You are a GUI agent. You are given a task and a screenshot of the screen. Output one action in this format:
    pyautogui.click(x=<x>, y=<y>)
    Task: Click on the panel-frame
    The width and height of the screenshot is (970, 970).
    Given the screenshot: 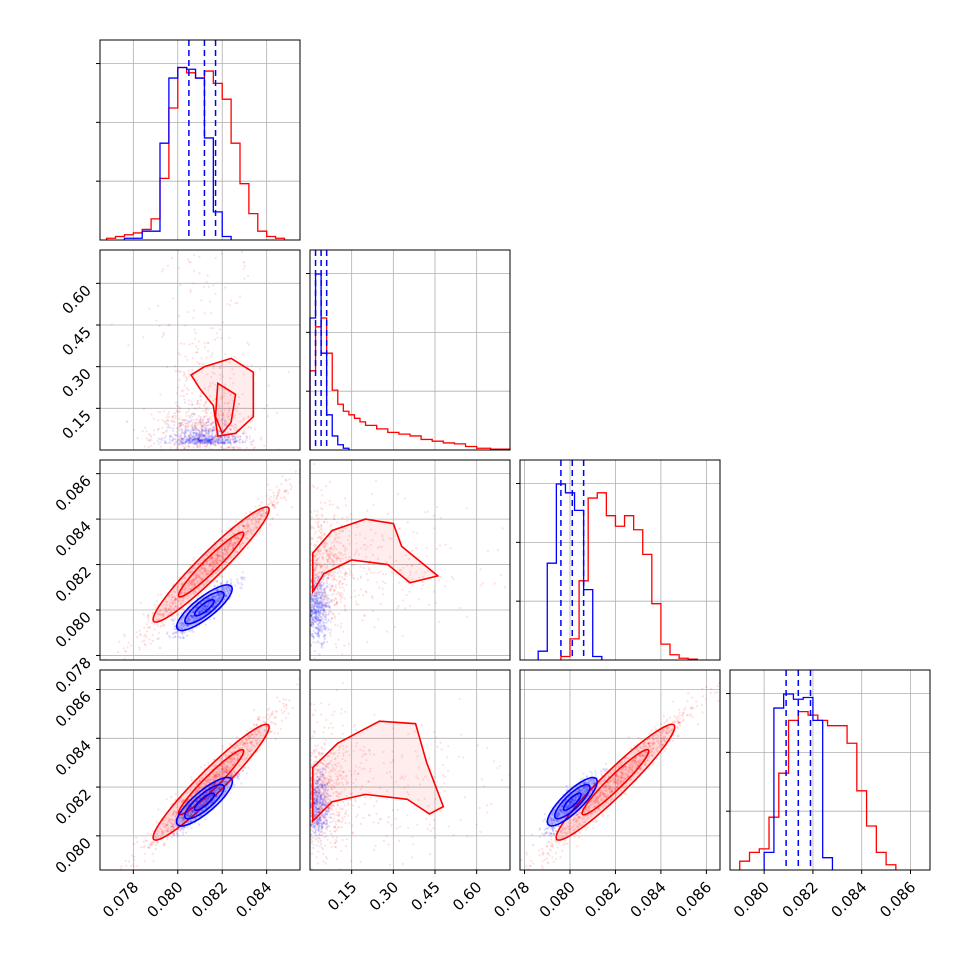 What is the action you would take?
    pyautogui.click(x=200, y=560)
    